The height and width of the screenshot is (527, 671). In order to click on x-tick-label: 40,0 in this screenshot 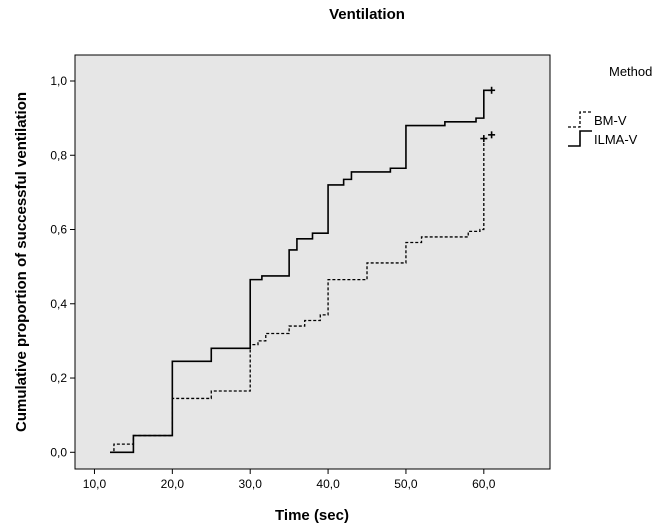, I will do `click(328, 484)`.